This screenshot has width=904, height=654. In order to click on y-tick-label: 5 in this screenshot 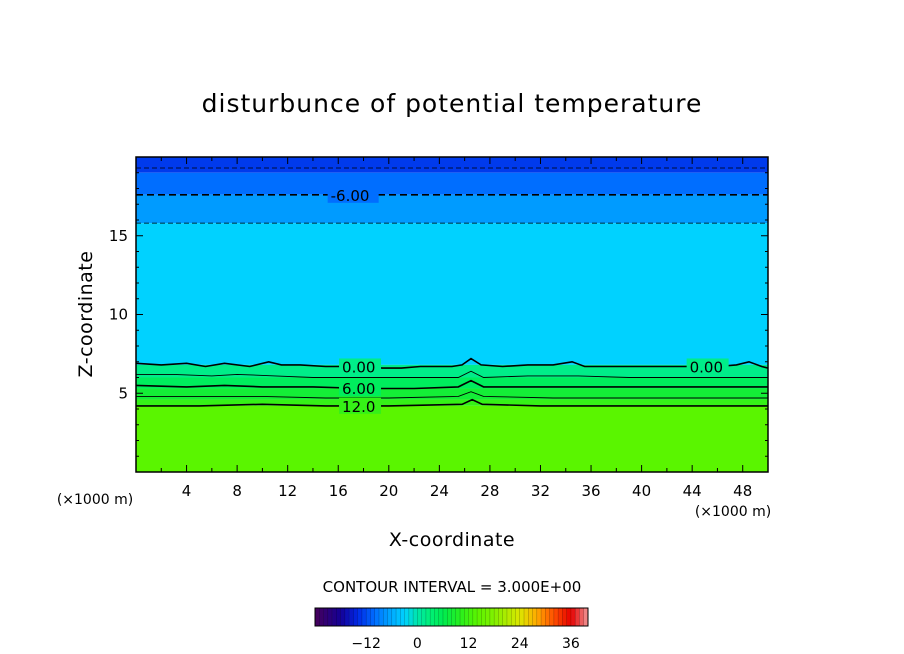, I will do `click(123, 393)`.